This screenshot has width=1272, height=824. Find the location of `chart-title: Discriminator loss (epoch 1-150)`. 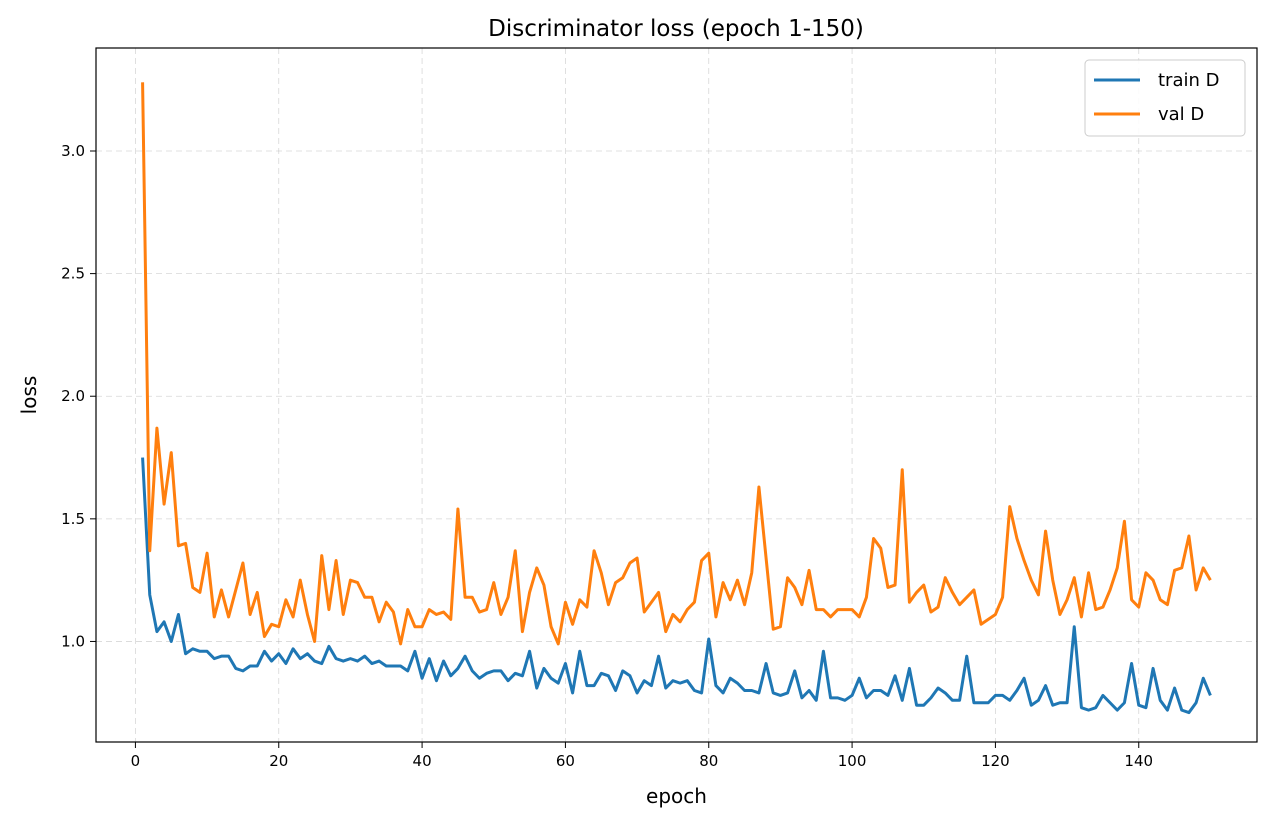

chart-title: Discriminator loss (epoch 1-150) is located at coordinates (676, 29).